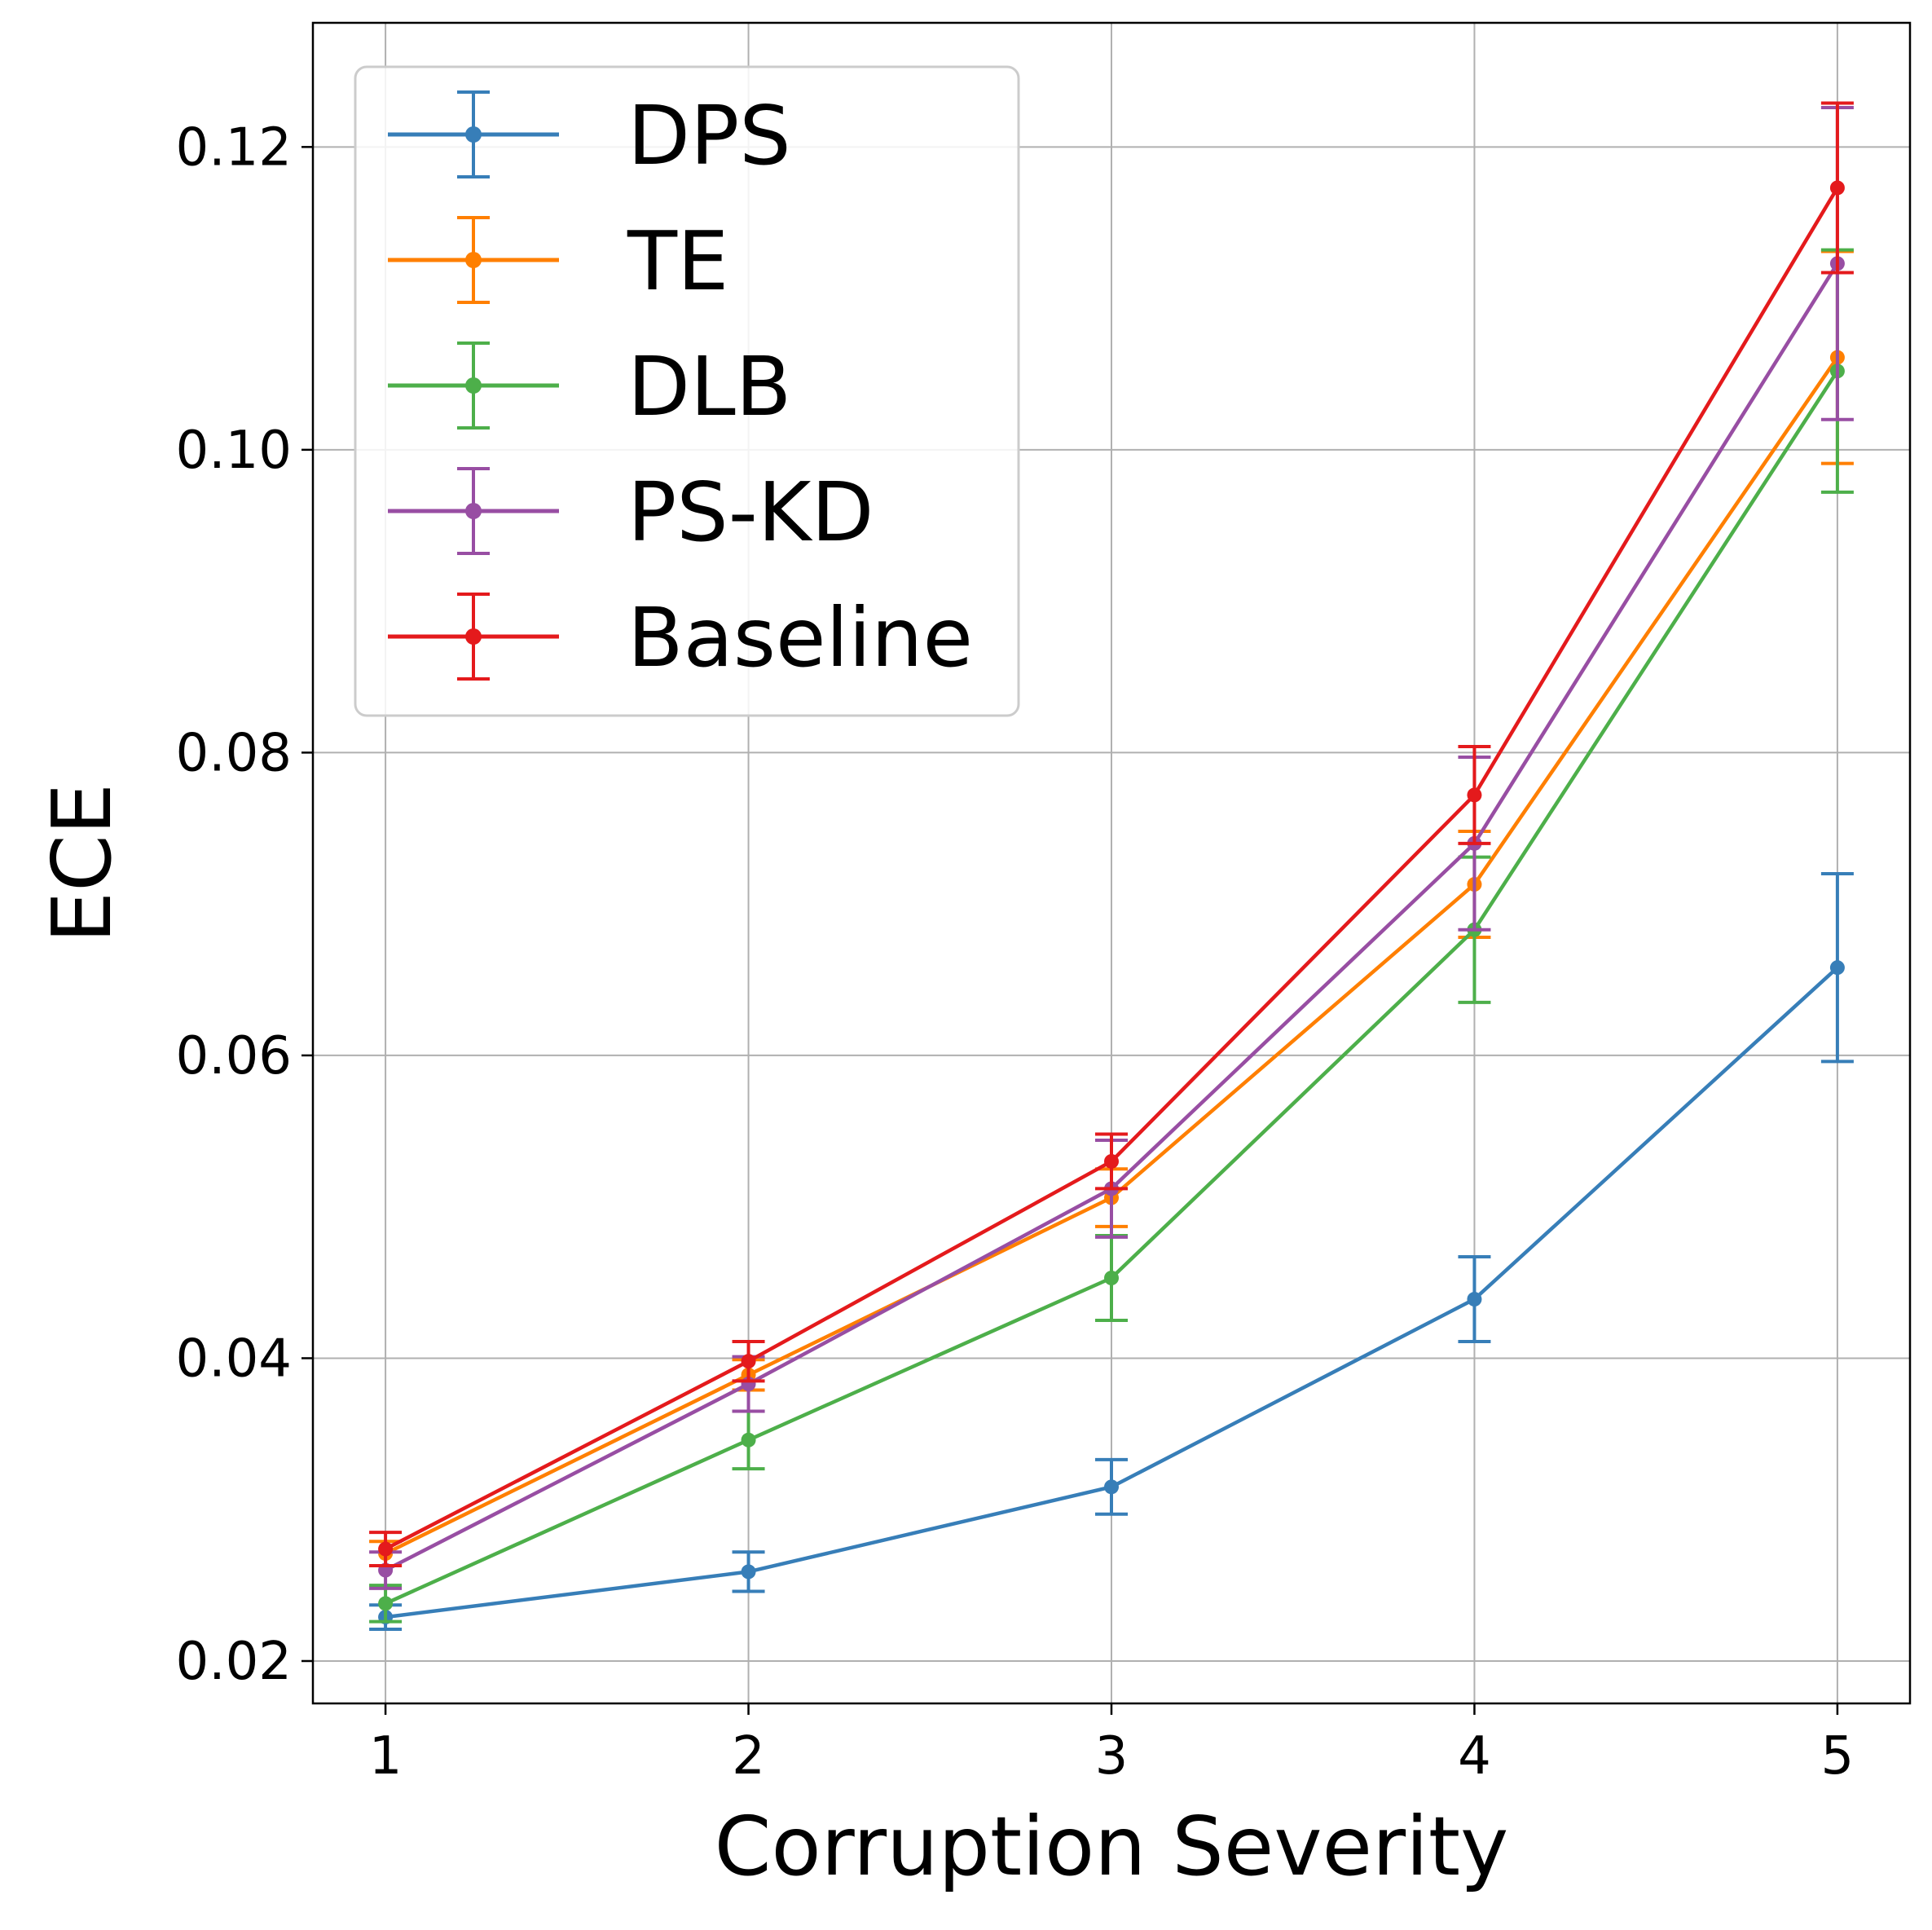  What do you see at coordinates (1112, 1756) in the screenshot?
I see `x-tick-label: 3` at bounding box center [1112, 1756].